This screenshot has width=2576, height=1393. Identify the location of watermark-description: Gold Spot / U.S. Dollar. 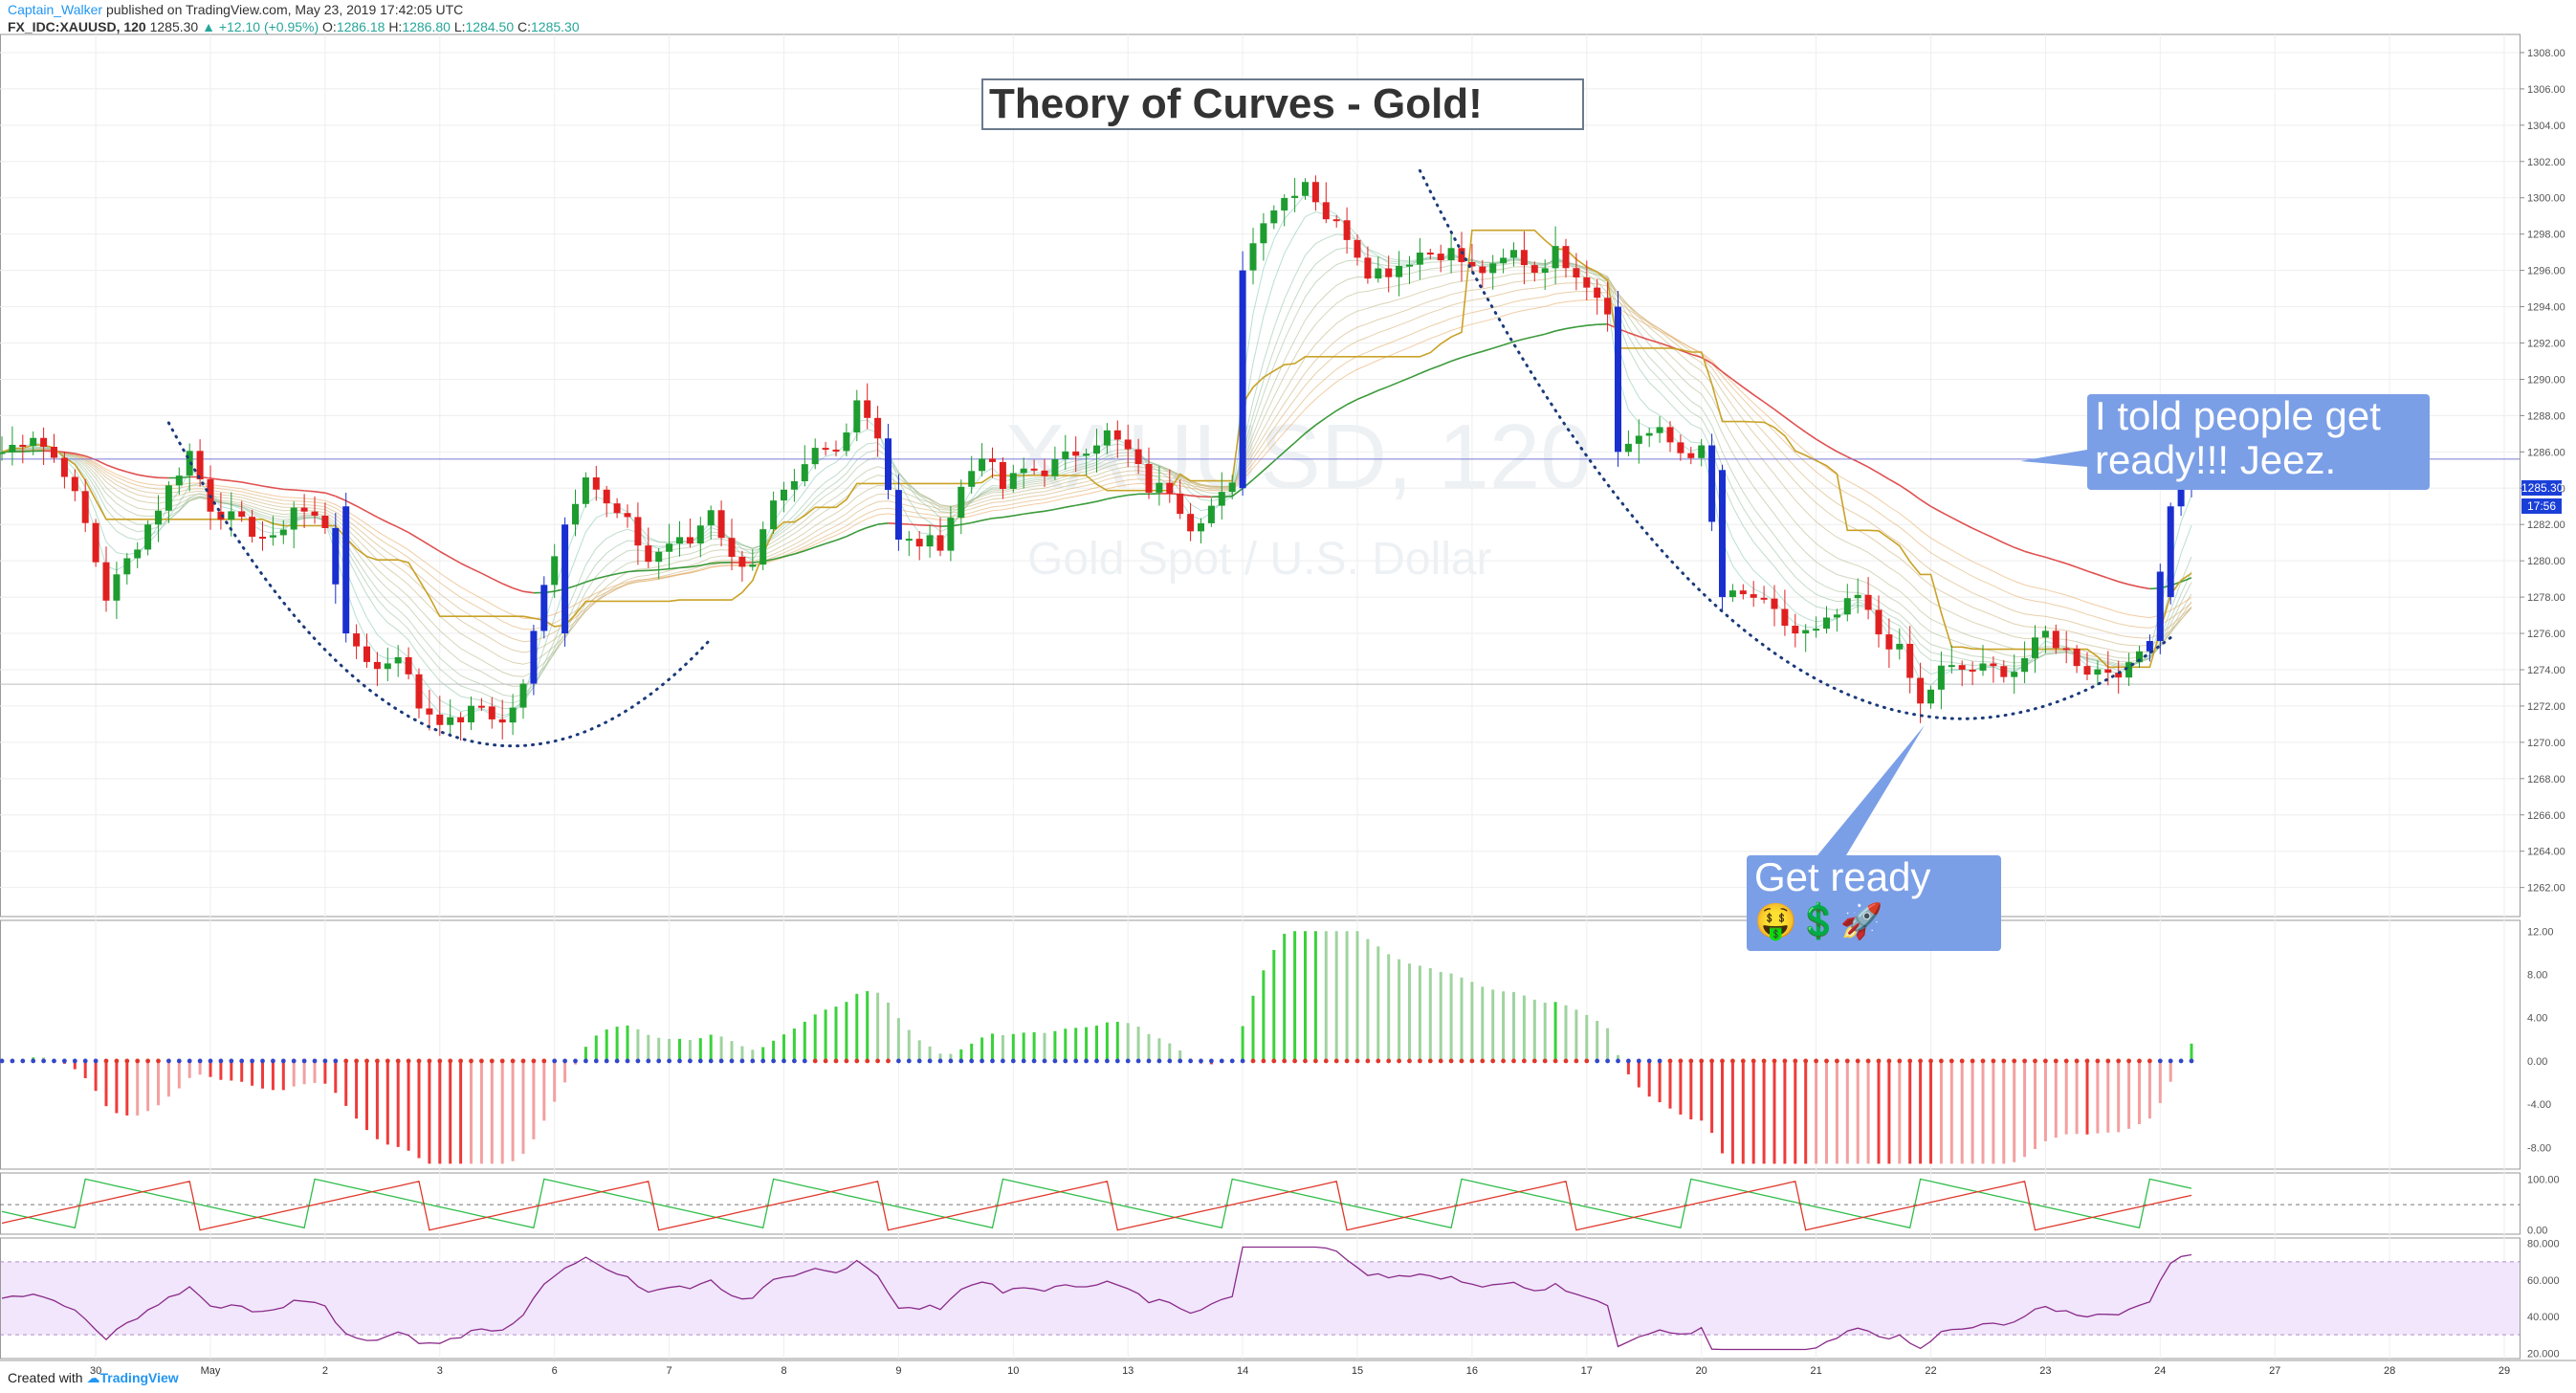
(1260, 560).